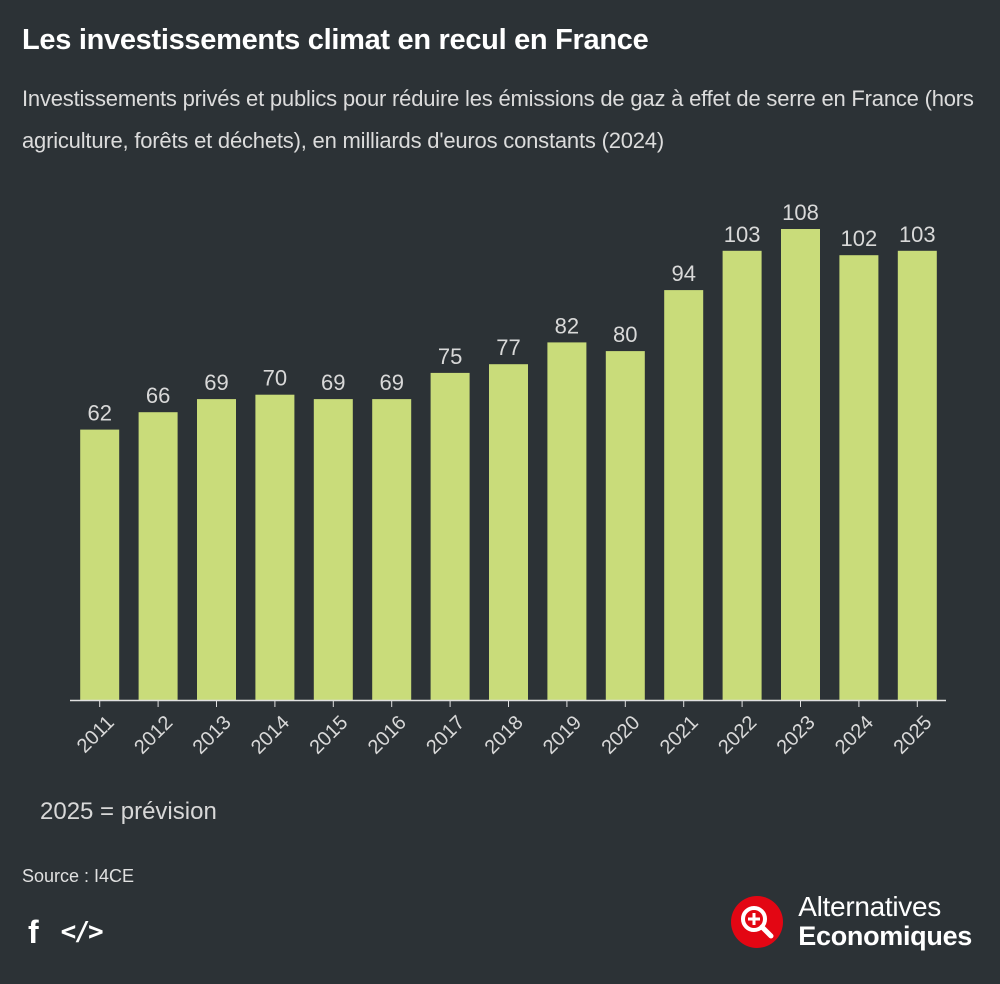  I want to click on x-tick-label-2011: 2011, so click(96, 735).